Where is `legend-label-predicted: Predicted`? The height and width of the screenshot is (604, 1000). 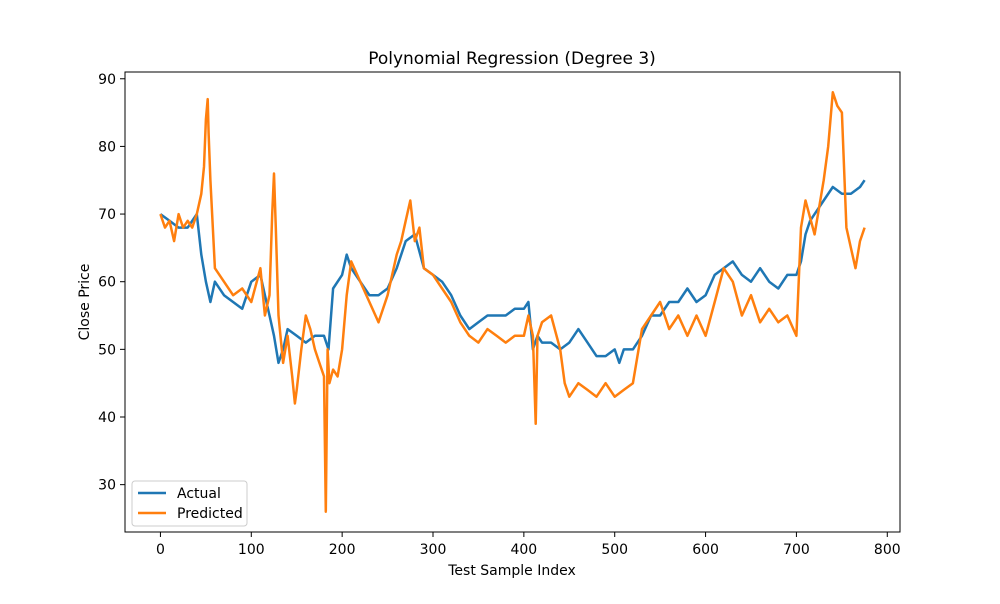 legend-label-predicted: Predicted is located at coordinates (210, 514).